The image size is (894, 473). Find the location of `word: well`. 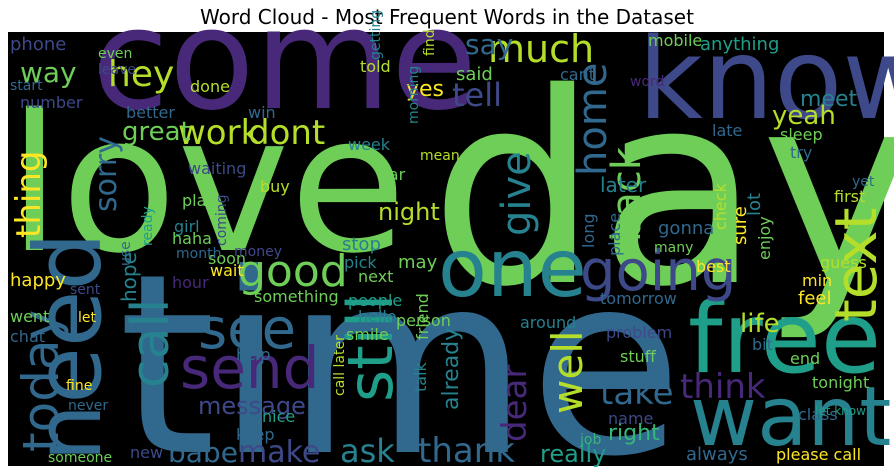

word: well is located at coordinates (567, 372).